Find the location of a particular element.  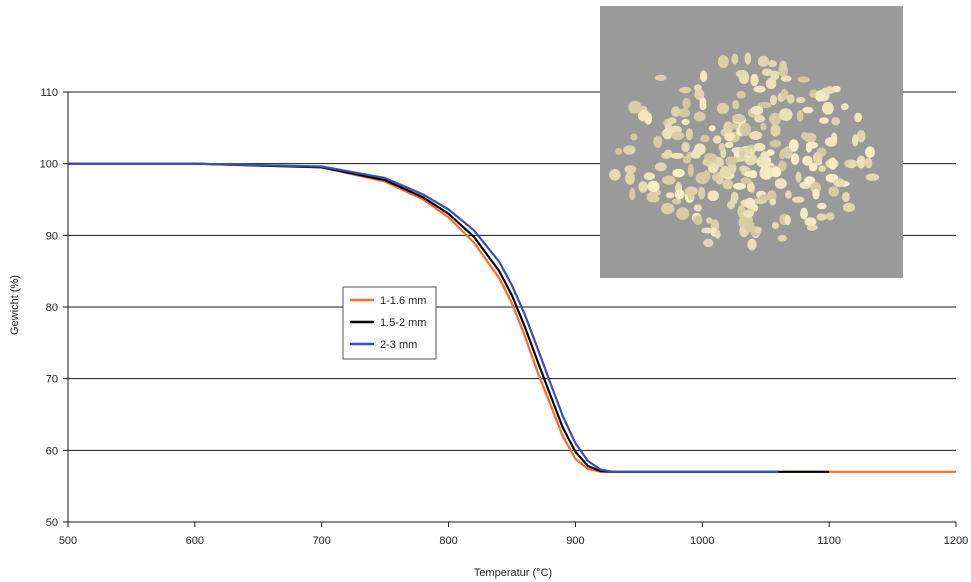

y-tick-label: 60 is located at coordinates (52, 451).